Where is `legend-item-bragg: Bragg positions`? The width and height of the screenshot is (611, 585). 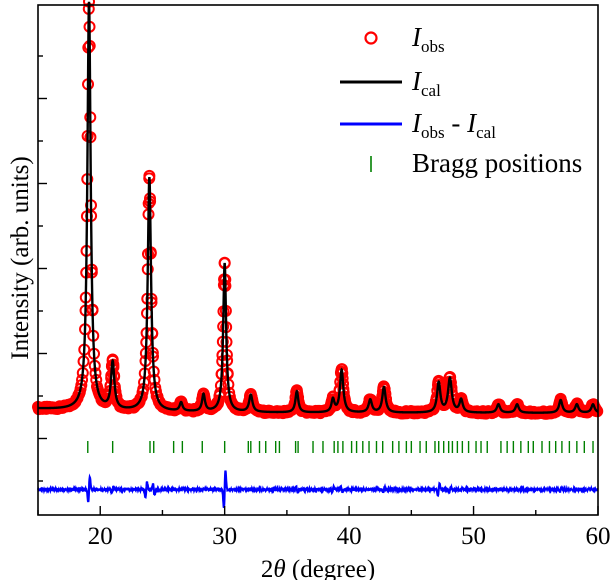 legend-item-bragg: Bragg positions is located at coordinates (476, 163).